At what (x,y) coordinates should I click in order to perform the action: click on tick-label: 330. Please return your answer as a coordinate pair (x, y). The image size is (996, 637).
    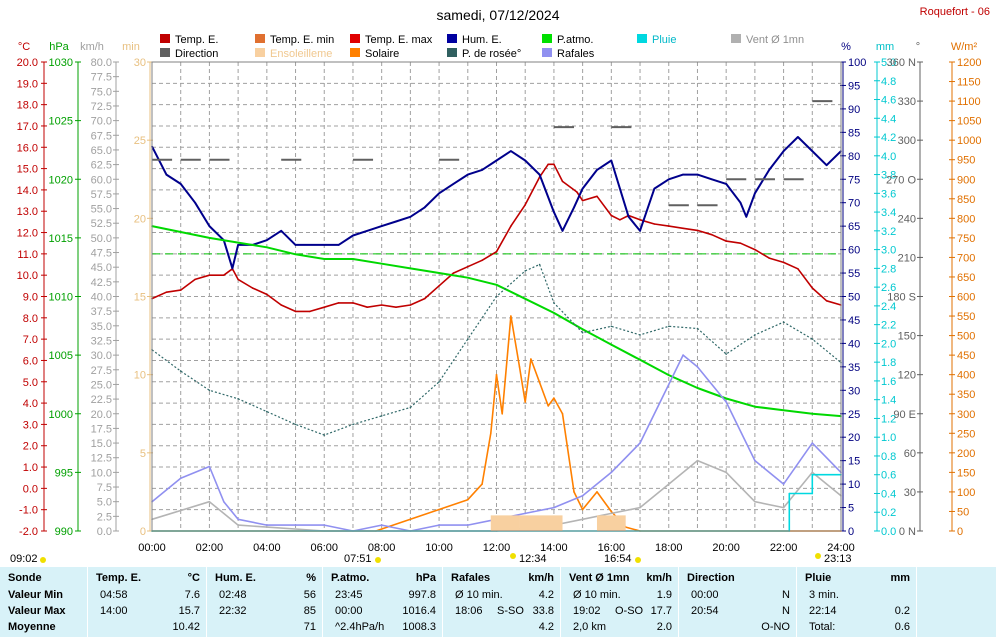
    Looking at the image, I should click on (907, 102).